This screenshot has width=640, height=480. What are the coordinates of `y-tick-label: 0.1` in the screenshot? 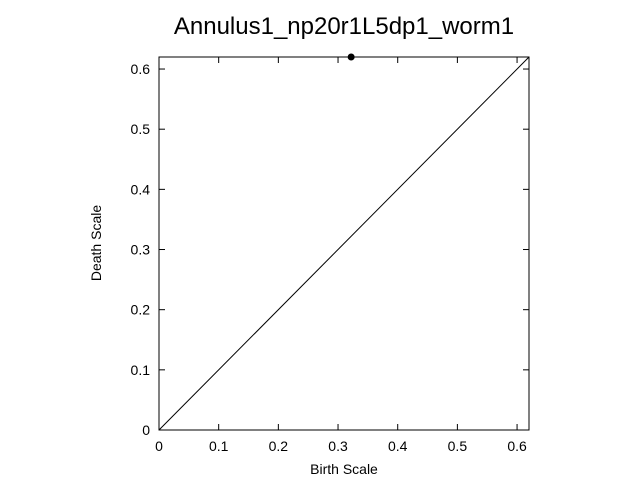 It's located at (141, 370).